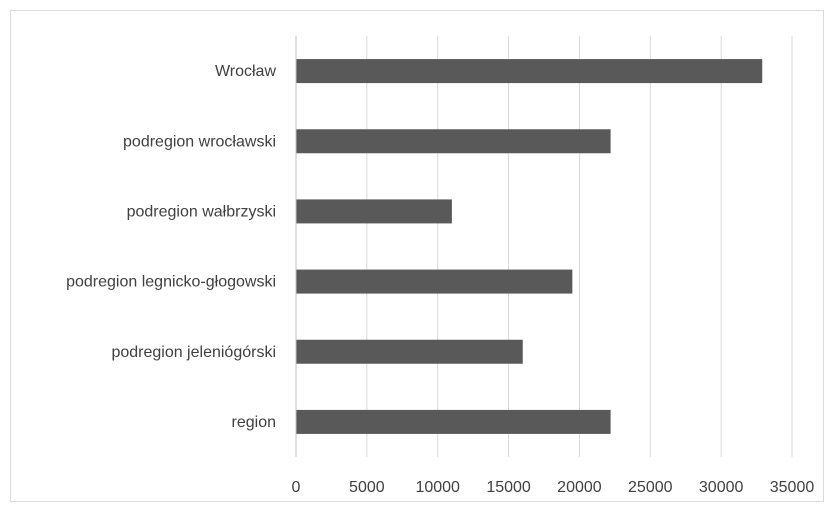 This screenshot has width=833, height=508. Describe the element at coordinates (296, 487) in the screenshot. I see `x-tick-label: 0` at that location.